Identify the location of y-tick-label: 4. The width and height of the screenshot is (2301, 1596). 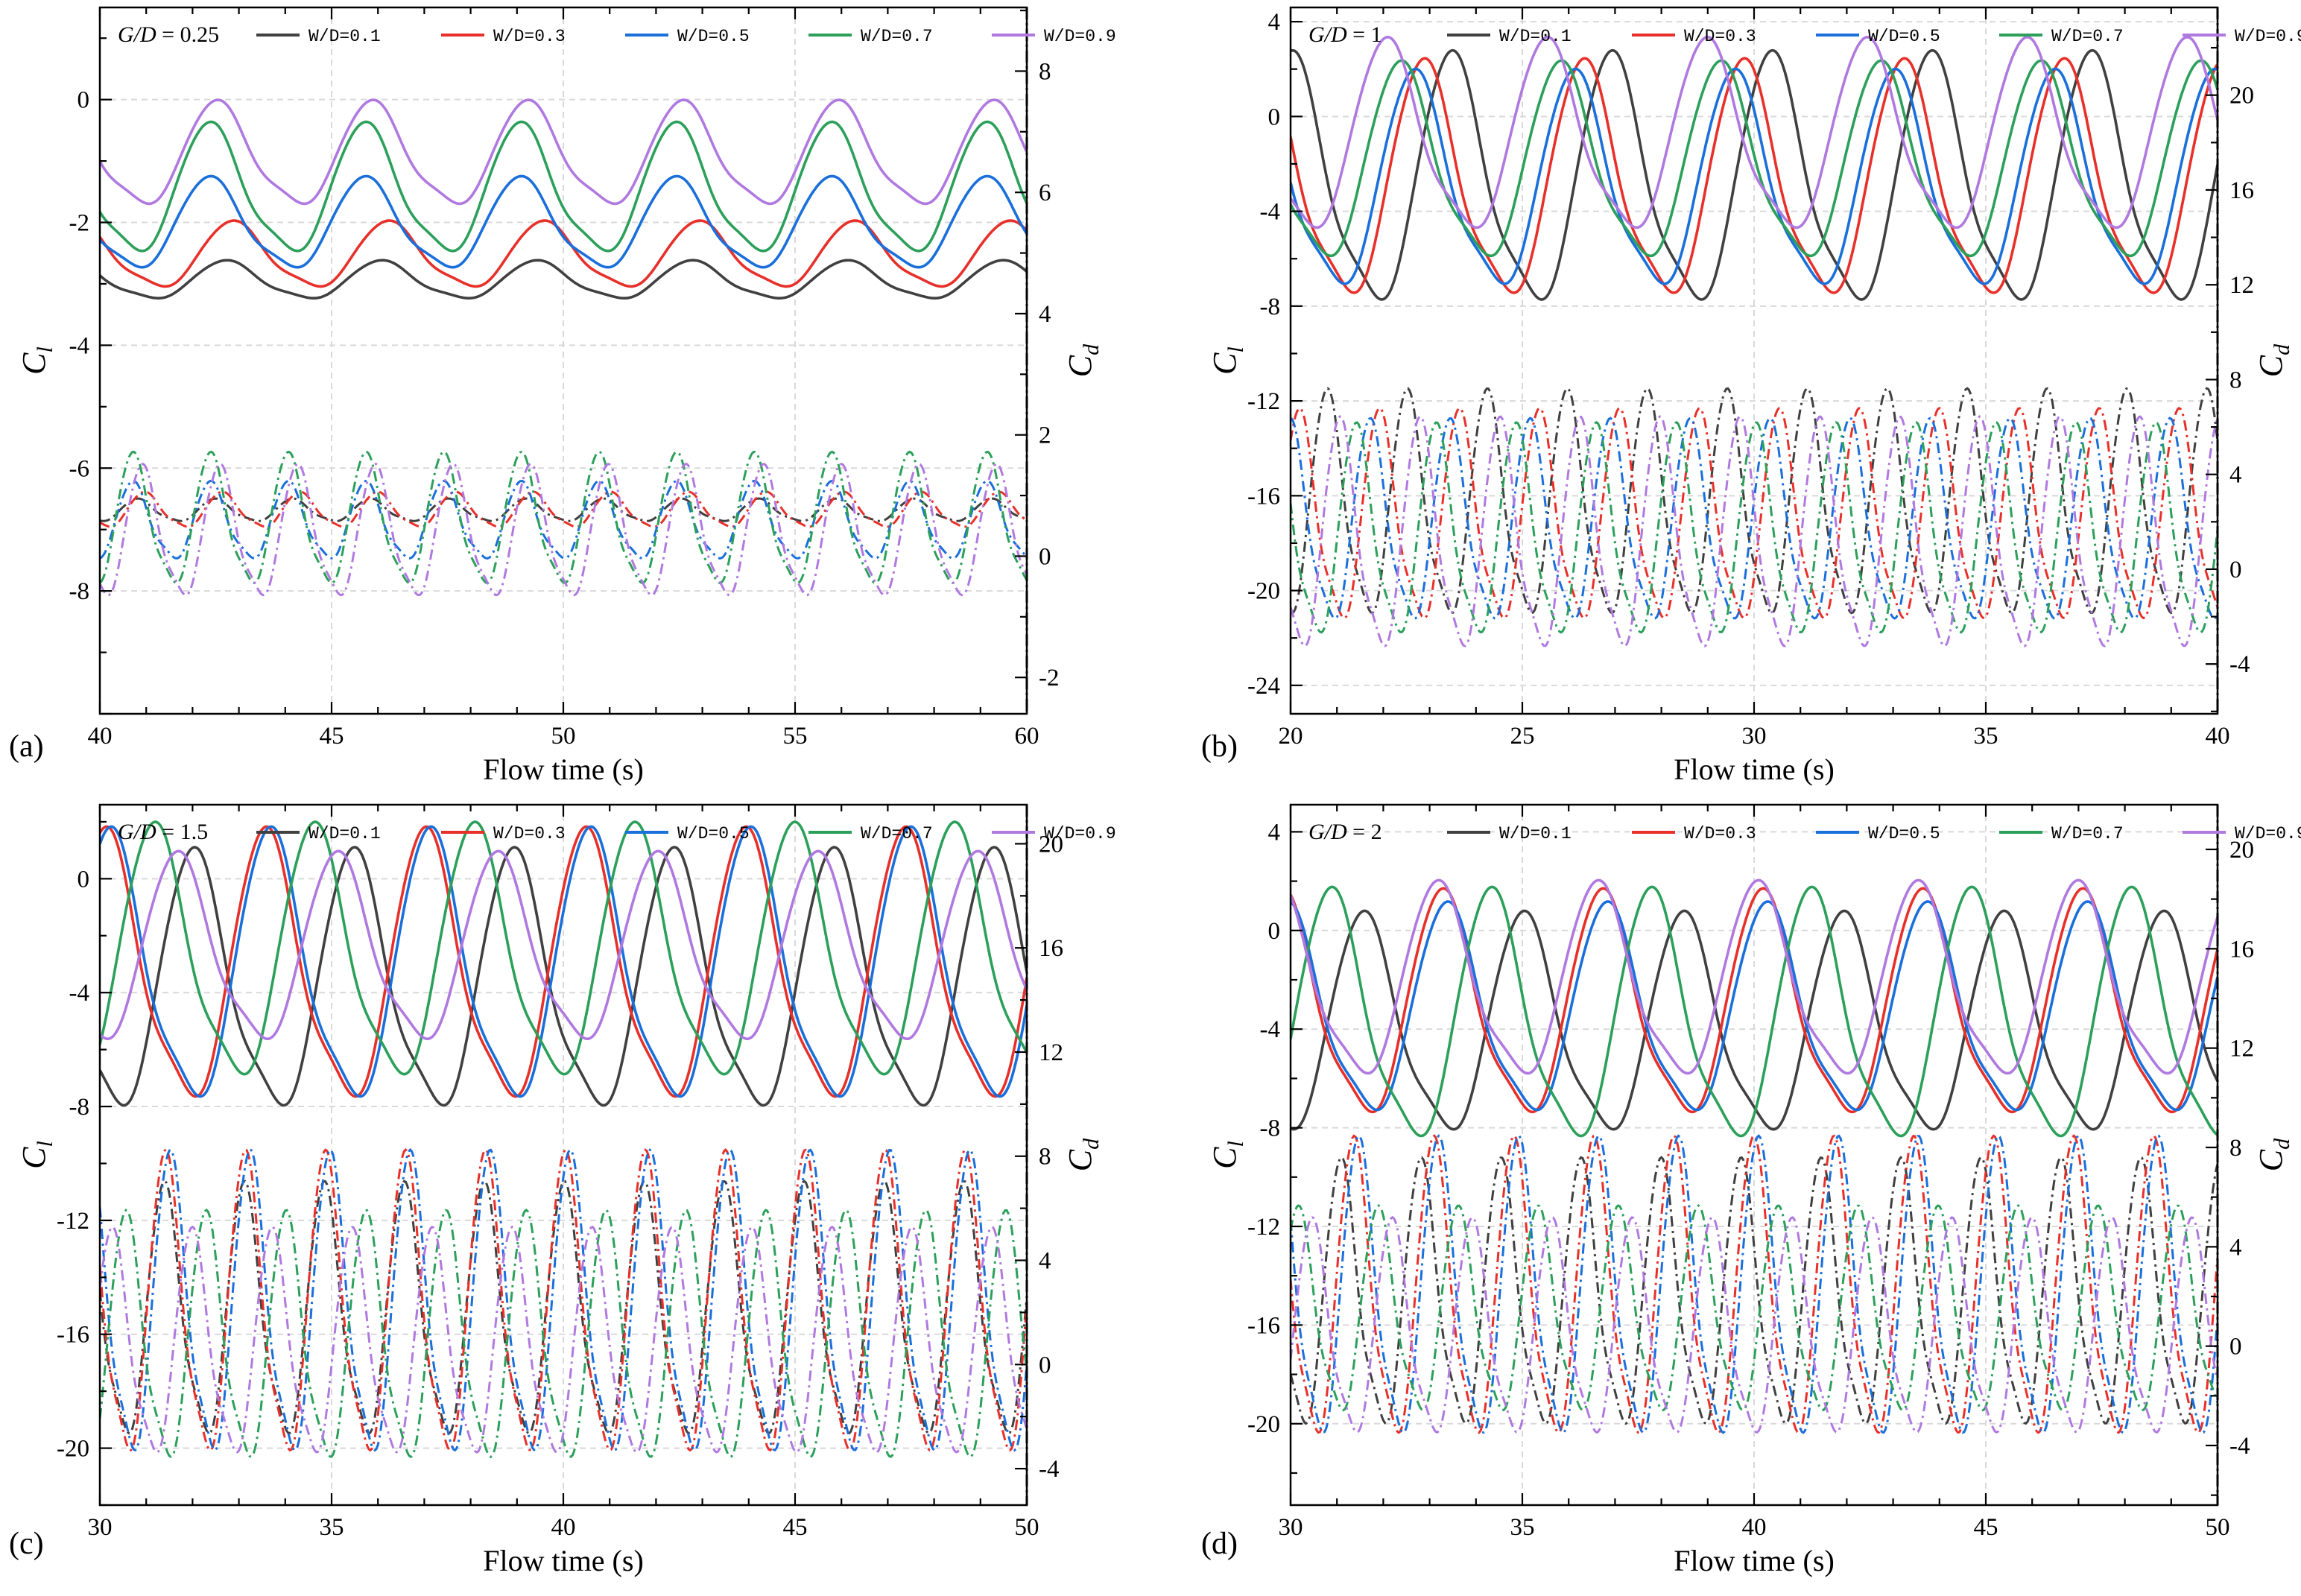
(1274, 832).